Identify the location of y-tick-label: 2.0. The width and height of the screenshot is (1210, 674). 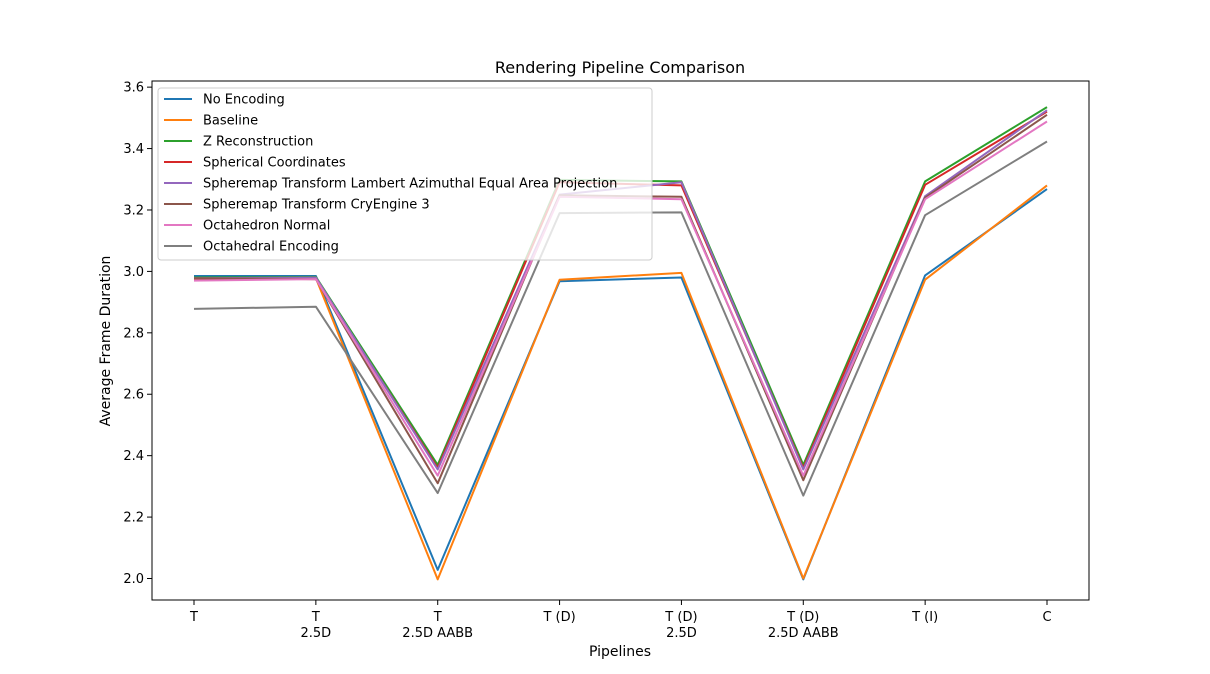
(133, 579).